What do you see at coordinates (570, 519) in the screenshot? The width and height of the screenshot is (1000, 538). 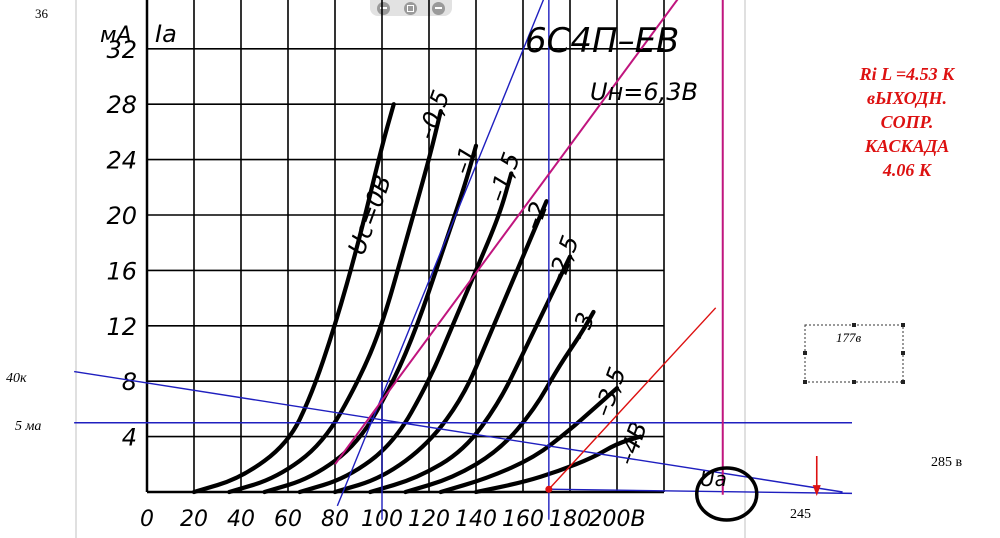 I see `x-tick-label: 180` at bounding box center [570, 519].